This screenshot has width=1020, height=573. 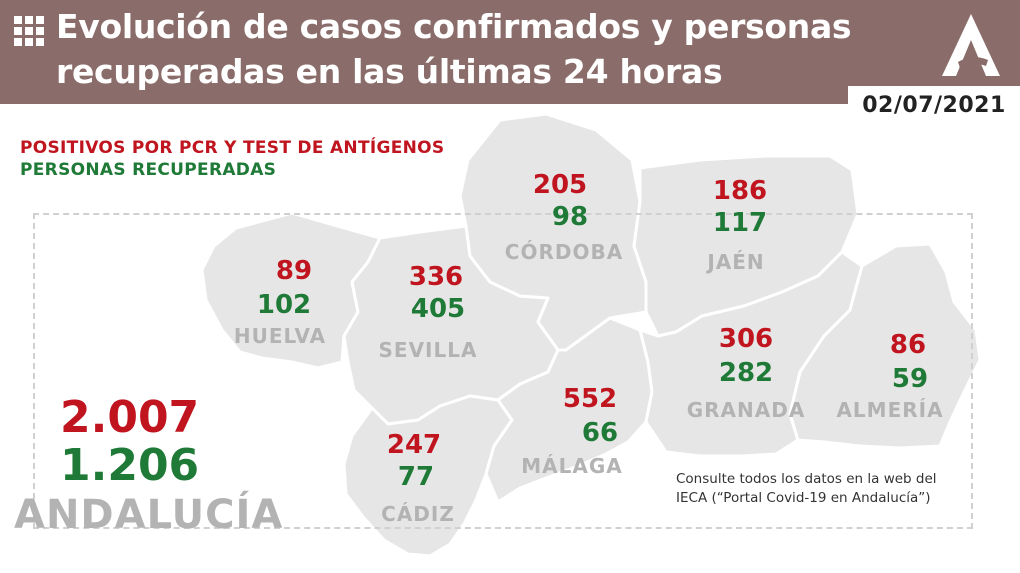 I want to click on huelva-name: HUELVA, so click(x=280, y=336).